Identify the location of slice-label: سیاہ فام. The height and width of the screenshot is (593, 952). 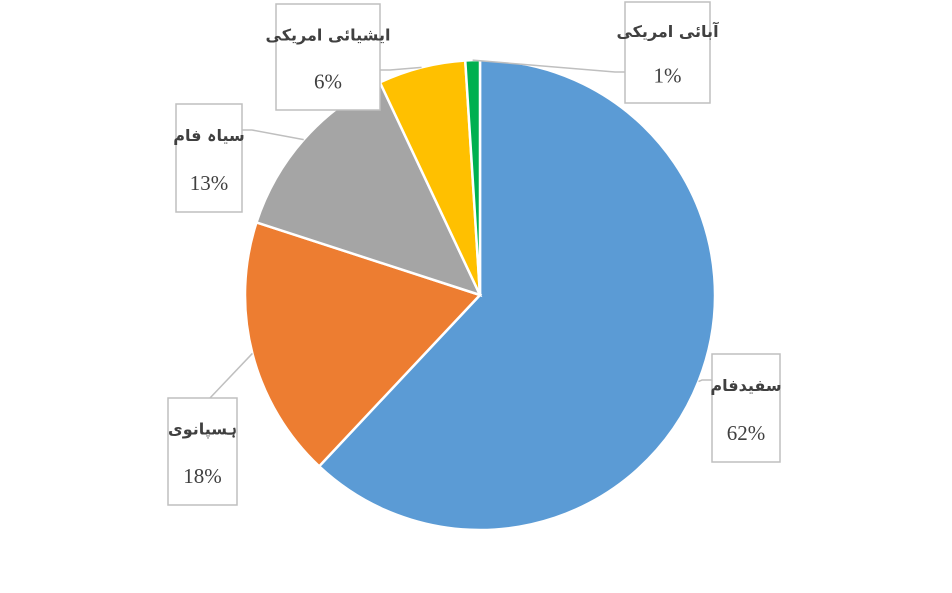
(208, 135).